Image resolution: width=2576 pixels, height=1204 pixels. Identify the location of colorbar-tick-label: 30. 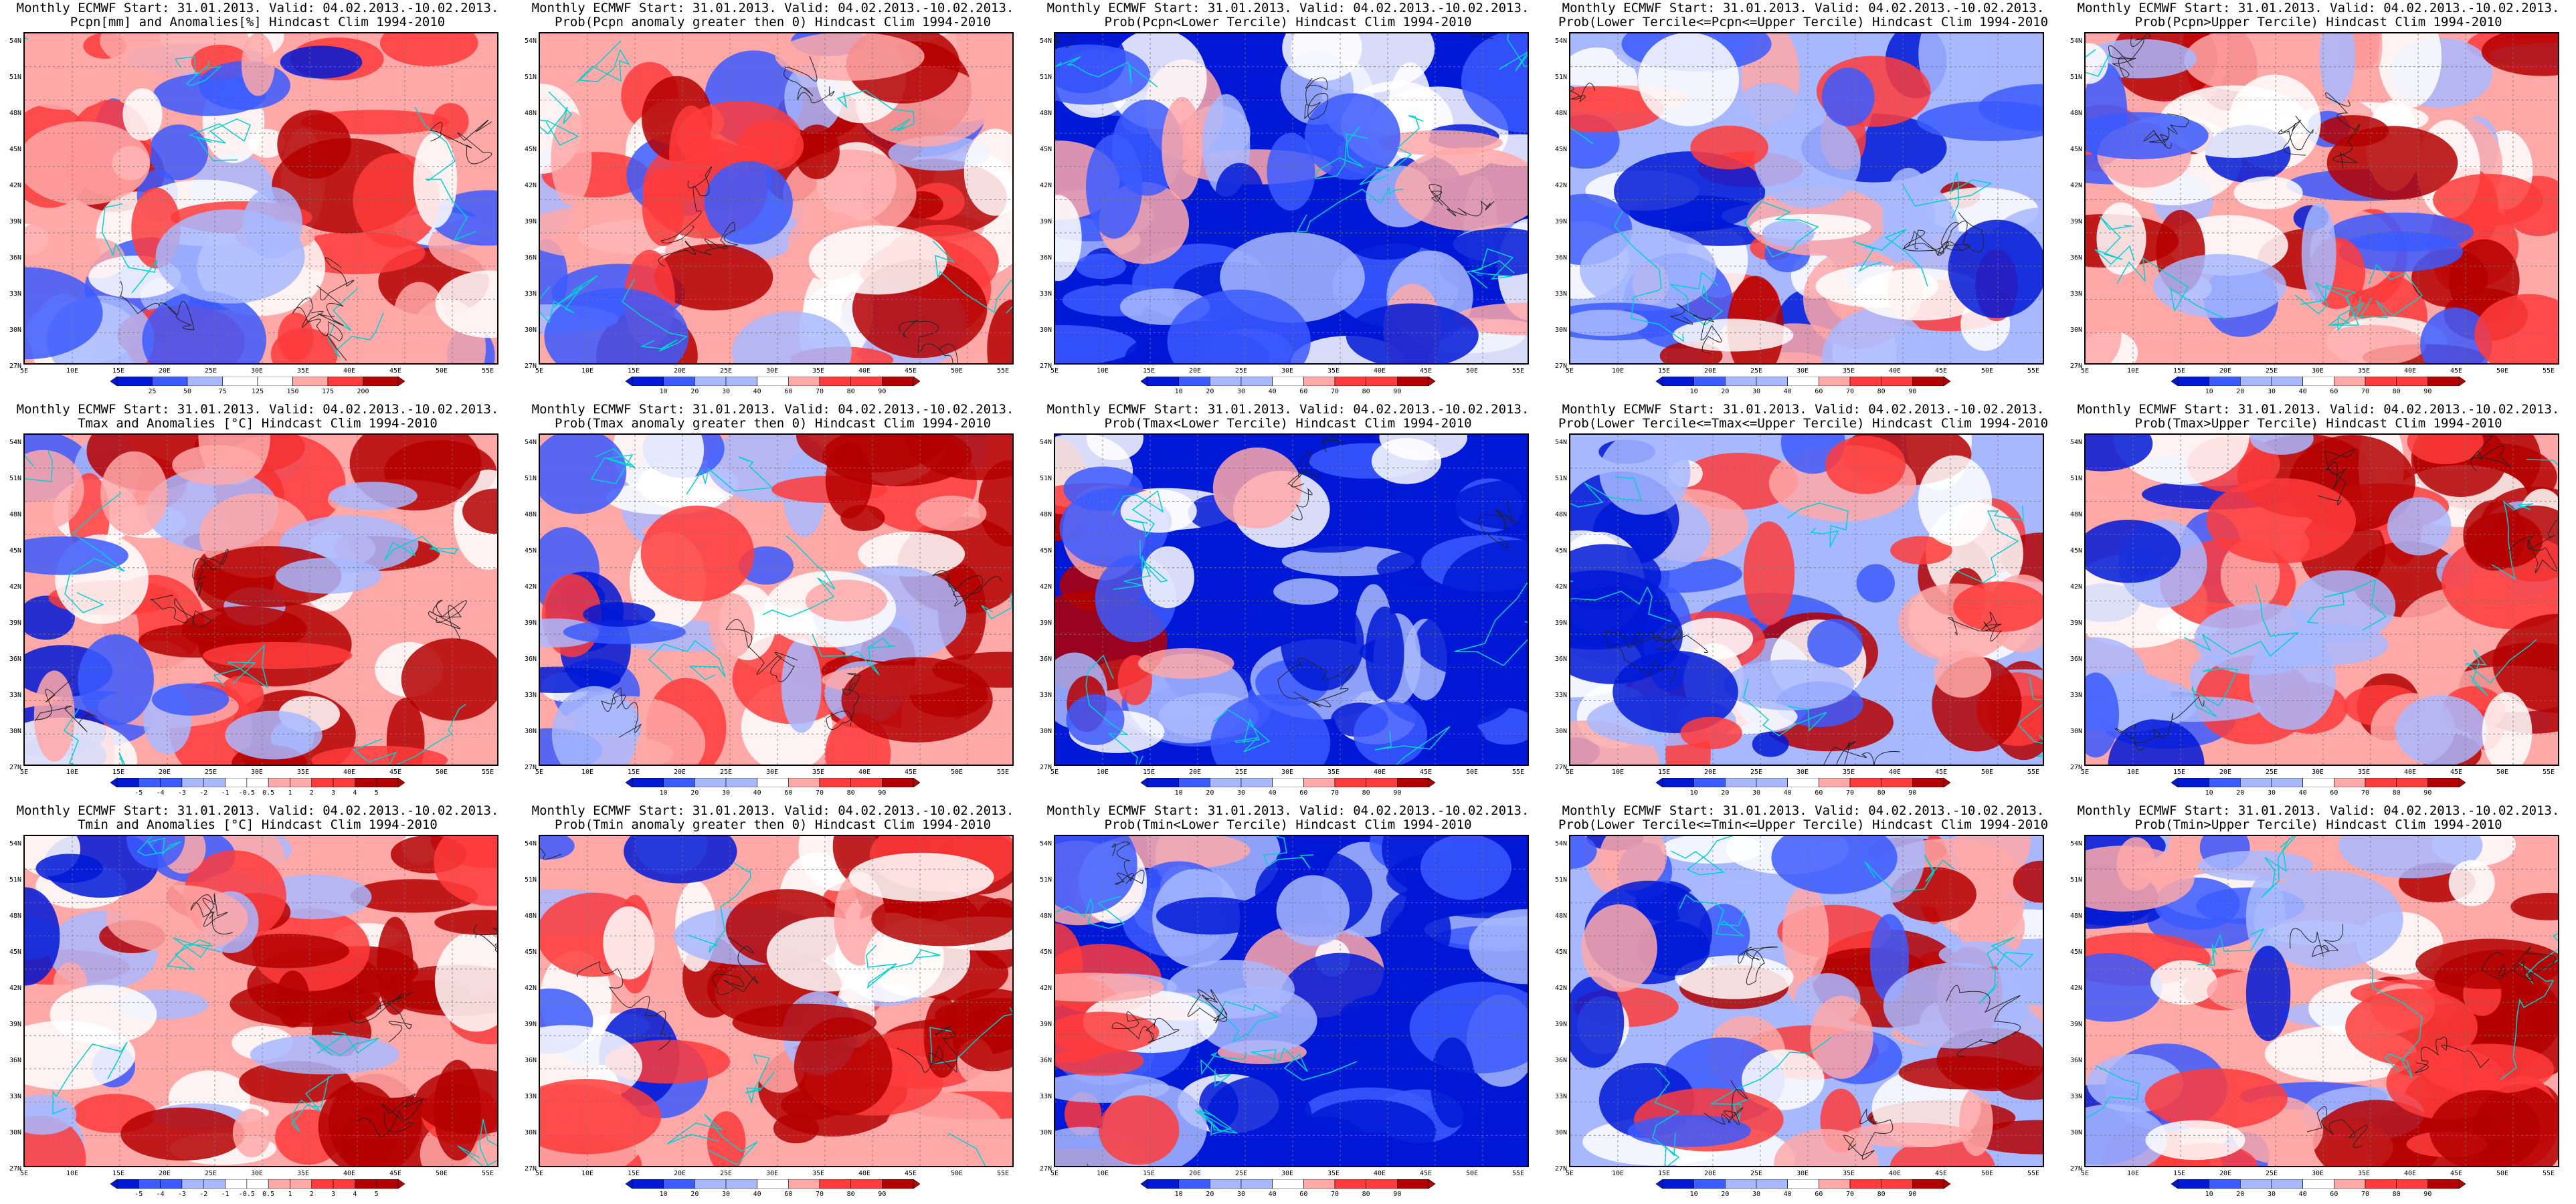
(726, 391).